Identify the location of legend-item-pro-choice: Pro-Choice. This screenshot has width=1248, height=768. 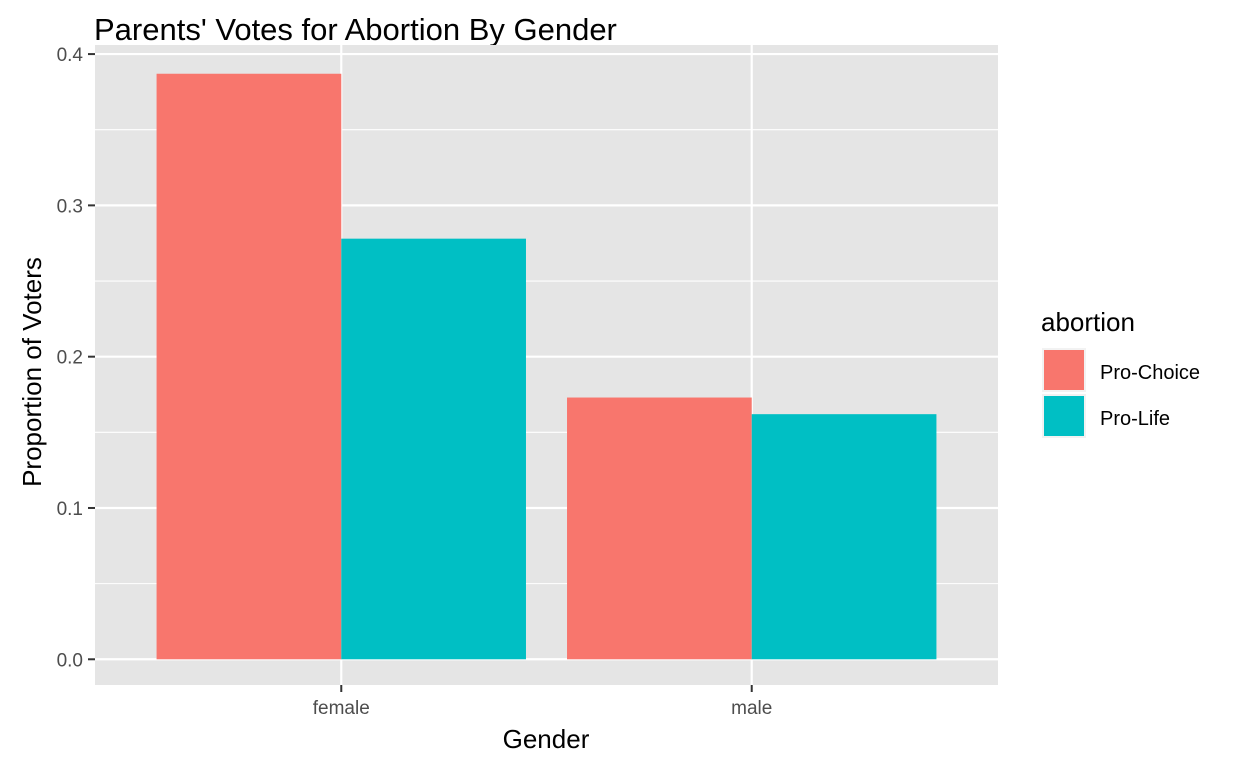
(1121, 370).